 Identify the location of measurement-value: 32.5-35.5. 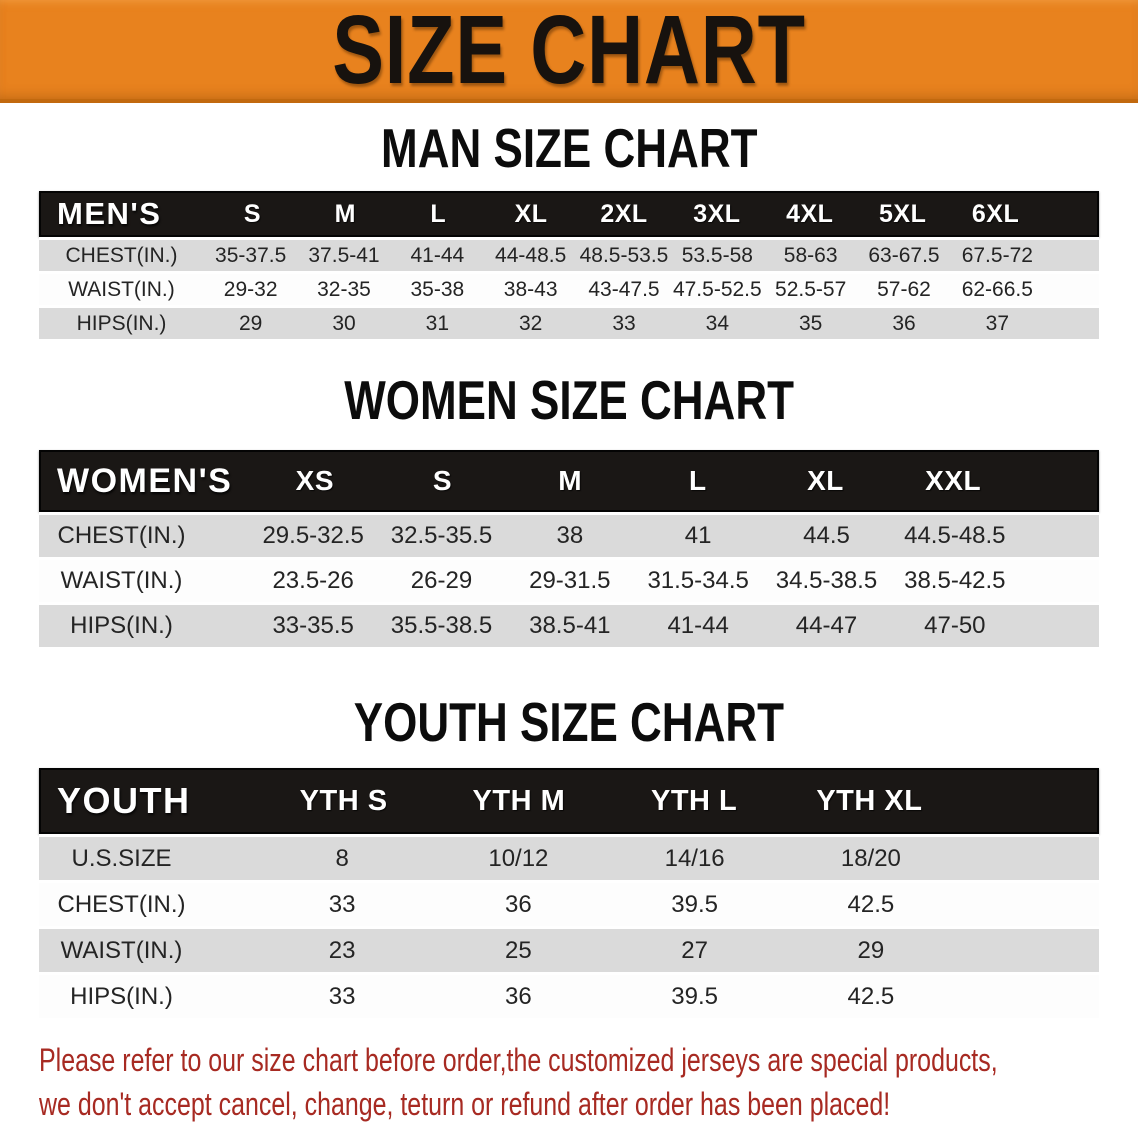
(441, 535).